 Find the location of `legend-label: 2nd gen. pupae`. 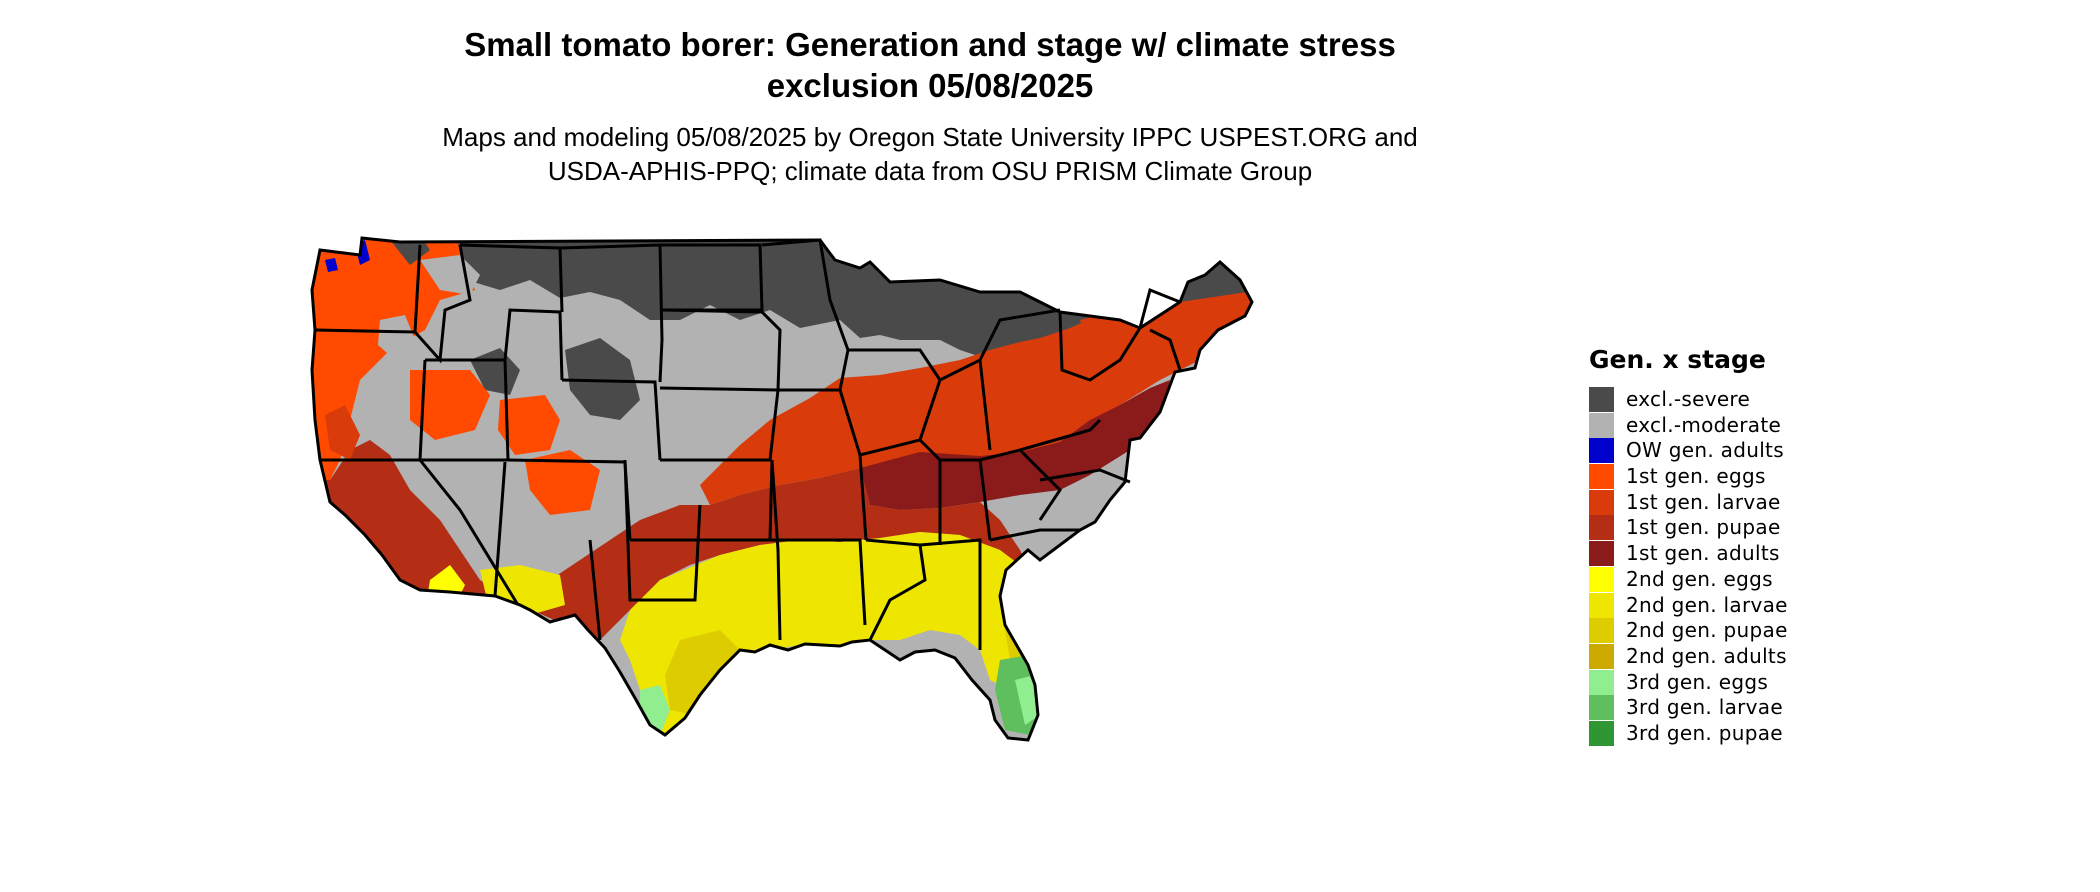

legend-label: 2nd gen. pupae is located at coordinates (1707, 630).